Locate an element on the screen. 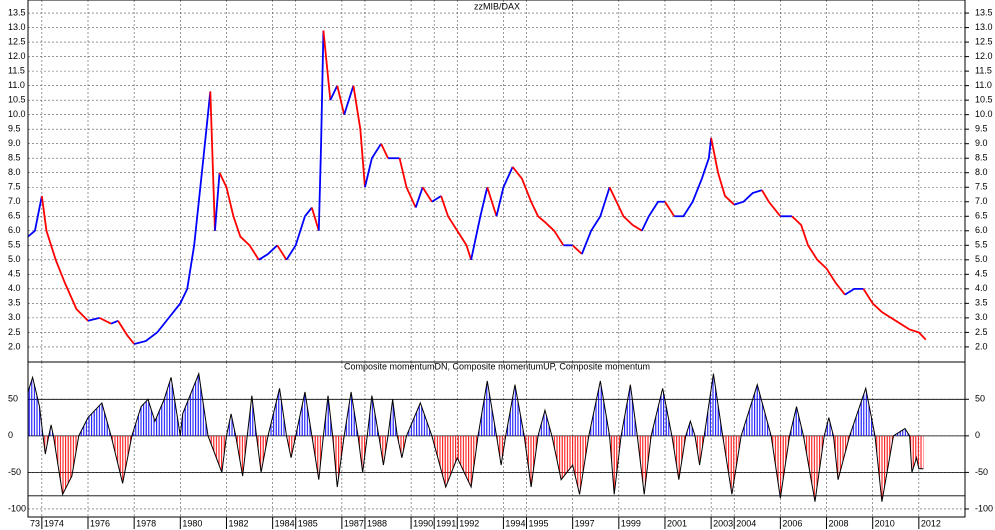  y-tick-label: 4.0 is located at coordinates (14, 288).